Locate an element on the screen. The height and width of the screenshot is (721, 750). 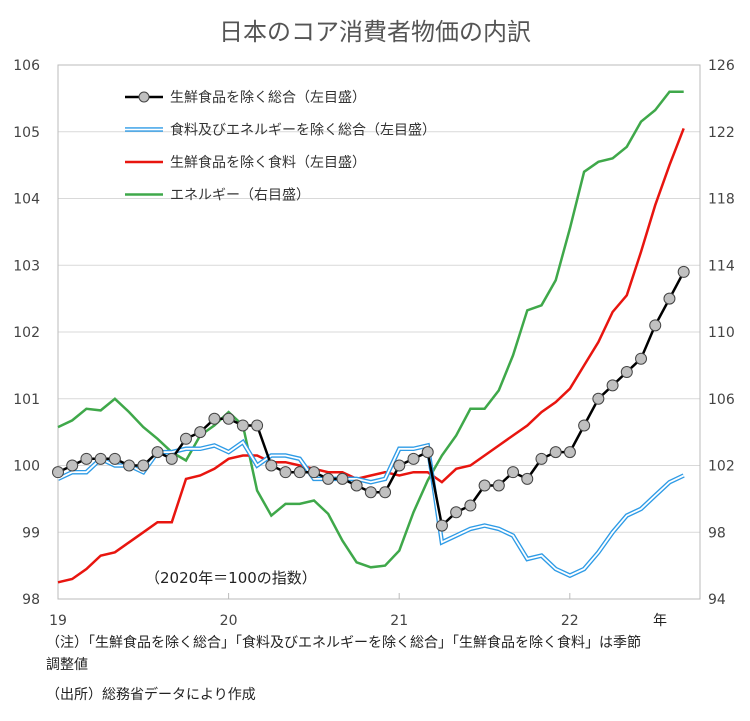
y-left-tick-label: 99 is located at coordinates (31, 533).